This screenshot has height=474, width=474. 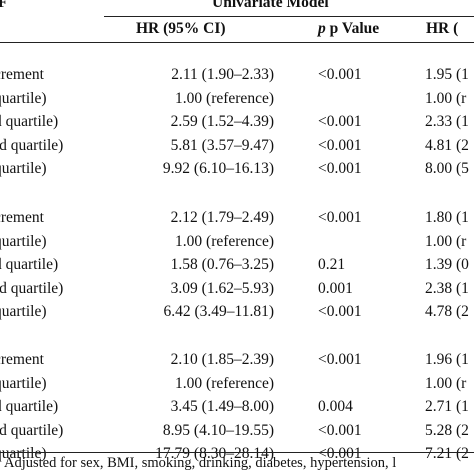 I want to click on table-bottom-rule, so click(x=237, y=453).